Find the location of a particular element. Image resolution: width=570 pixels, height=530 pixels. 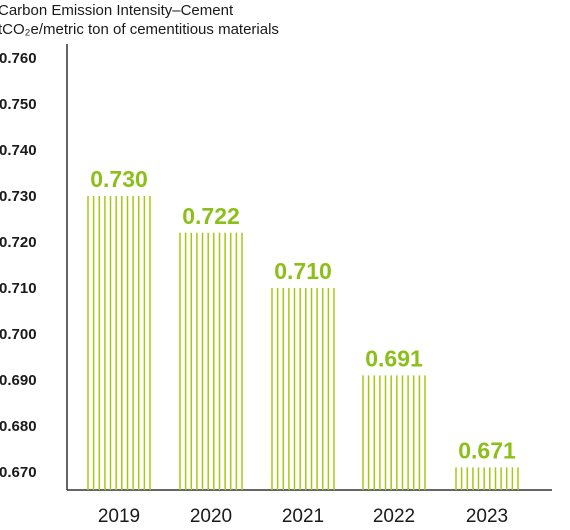

y-tick-label: 0.690 is located at coordinates (18, 380).